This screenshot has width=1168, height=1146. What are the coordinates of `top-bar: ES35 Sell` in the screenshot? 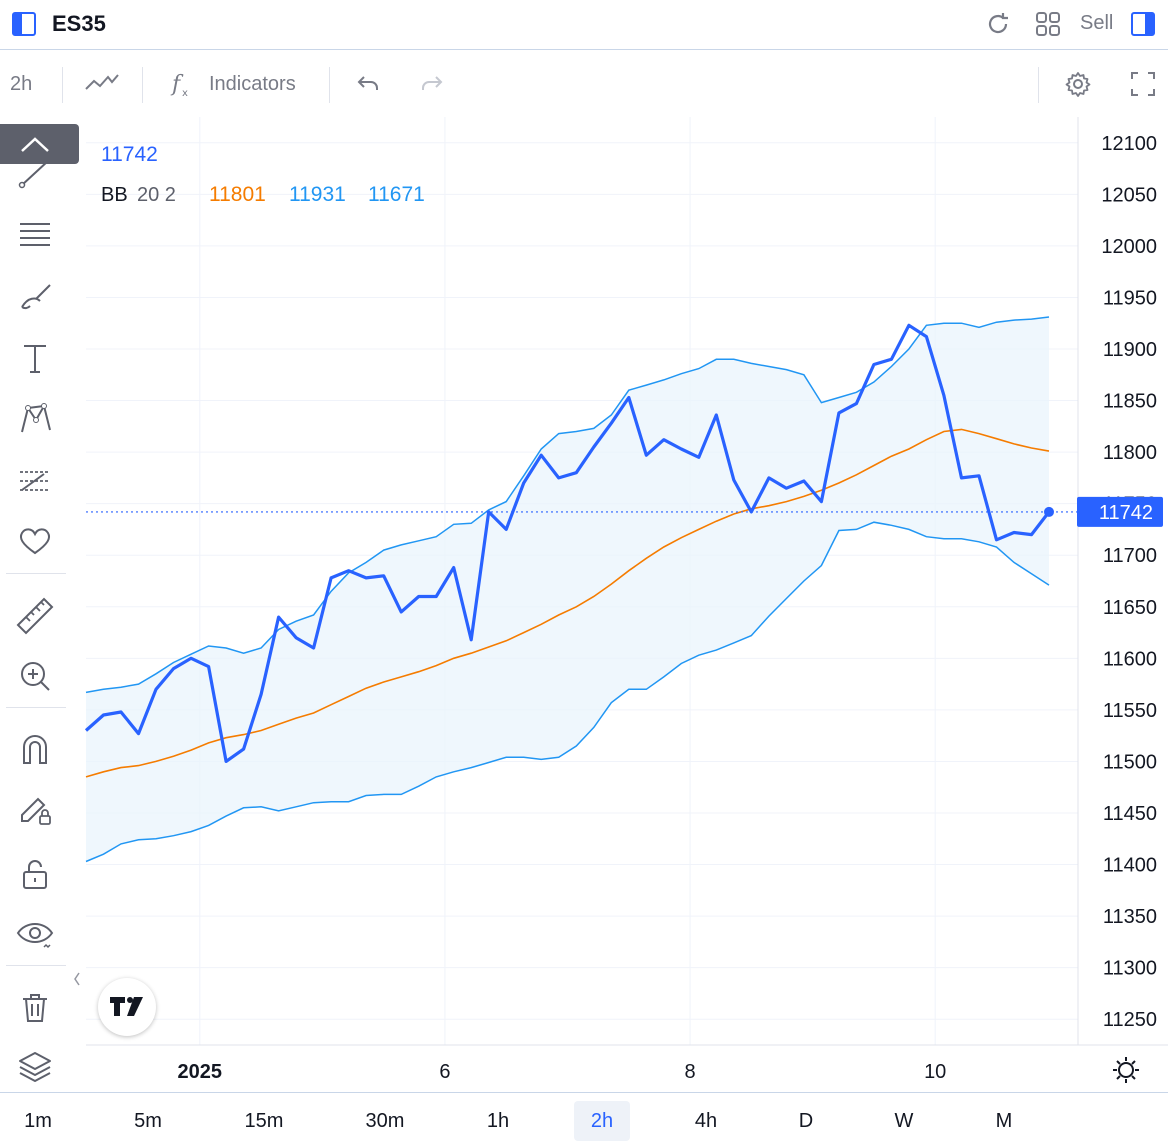 It's located at (584, 25).